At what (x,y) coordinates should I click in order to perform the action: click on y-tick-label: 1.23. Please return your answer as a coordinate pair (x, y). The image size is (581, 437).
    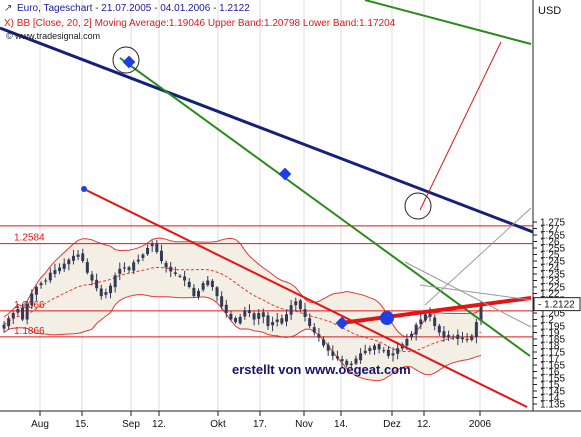
    Looking at the image, I should click on (550, 281).